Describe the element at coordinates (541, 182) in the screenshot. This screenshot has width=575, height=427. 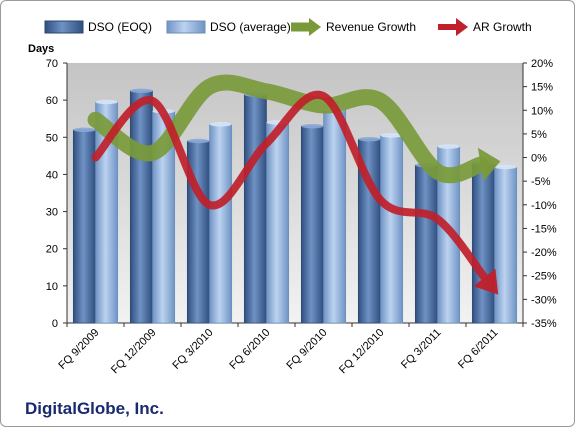
I see `y2-tick-label: -5%` at that location.